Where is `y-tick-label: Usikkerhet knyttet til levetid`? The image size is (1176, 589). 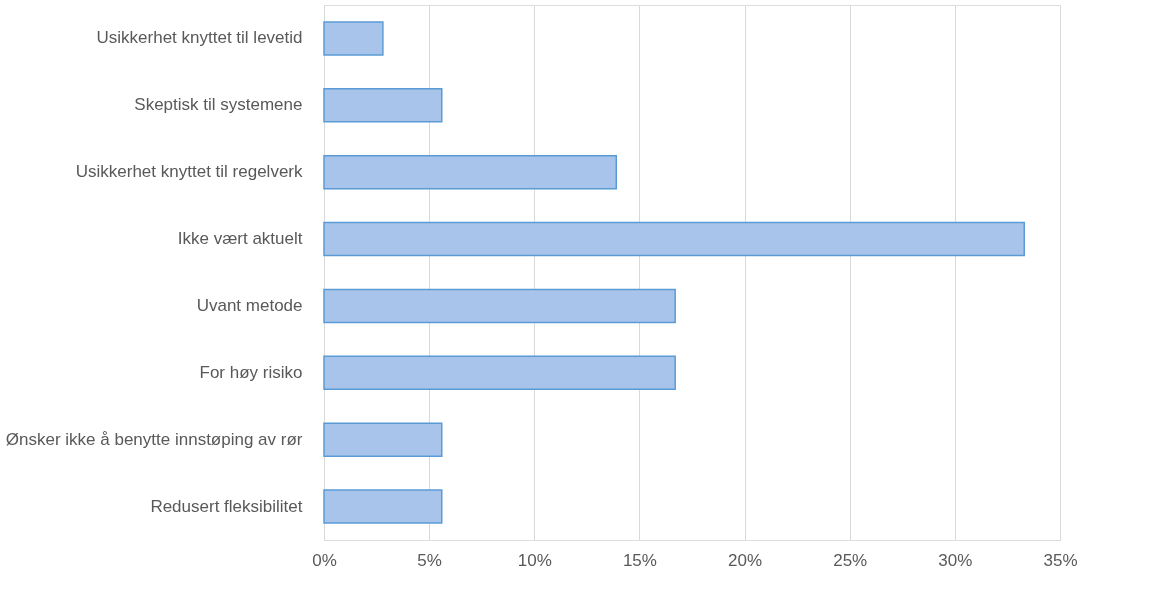
y-tick-label: Usikkerhet knyttet til levetid is located at coordinates (199, 38).